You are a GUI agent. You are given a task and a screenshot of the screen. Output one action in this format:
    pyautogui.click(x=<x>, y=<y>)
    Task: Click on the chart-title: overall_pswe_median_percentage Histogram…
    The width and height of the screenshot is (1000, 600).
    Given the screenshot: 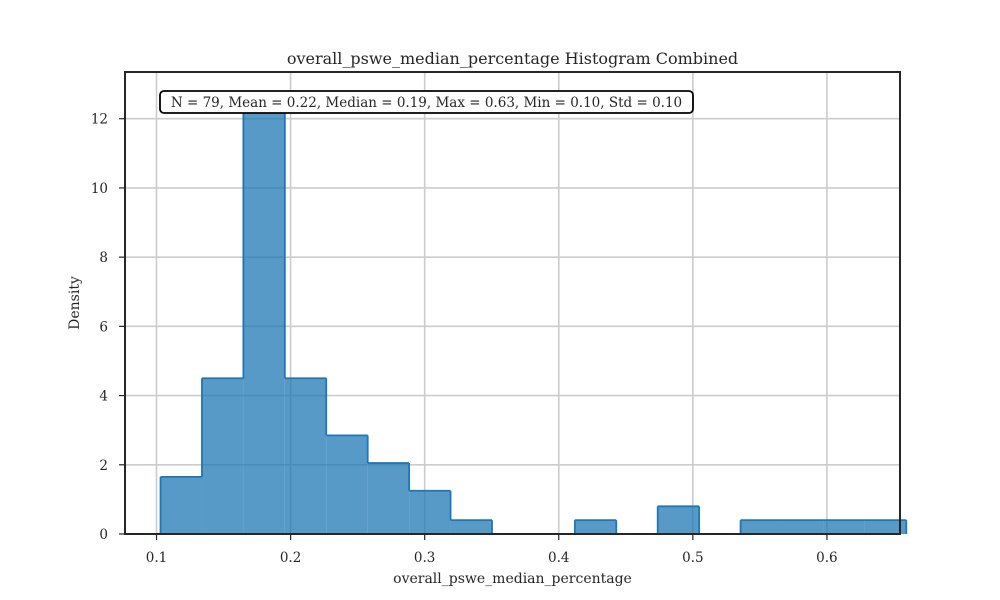 What is the action you would take?
    pyautogui.click(x=512, y=58)
    